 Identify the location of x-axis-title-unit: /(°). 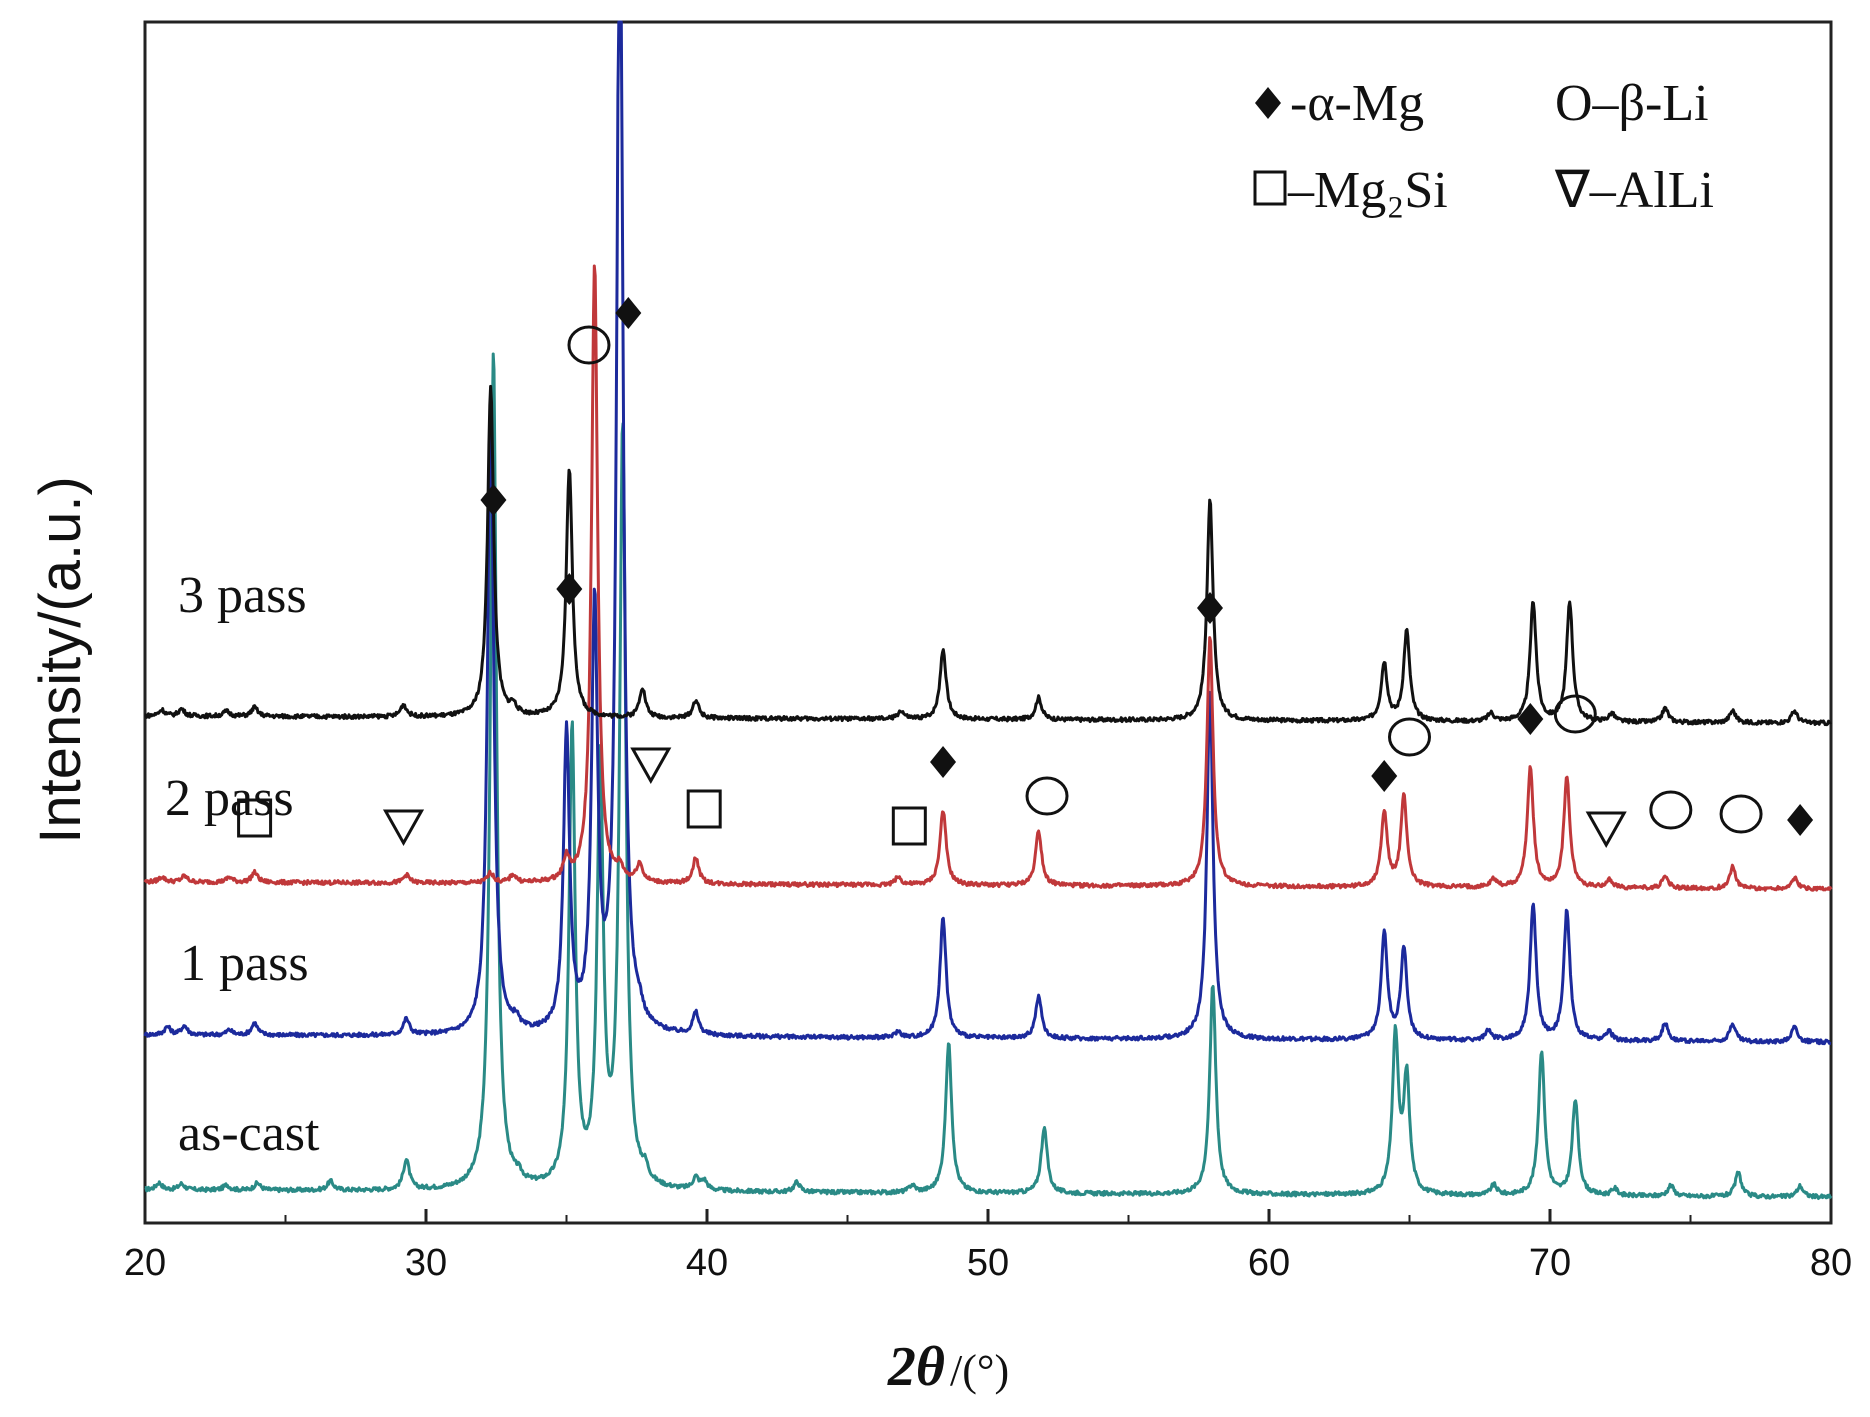
(979, 1370).